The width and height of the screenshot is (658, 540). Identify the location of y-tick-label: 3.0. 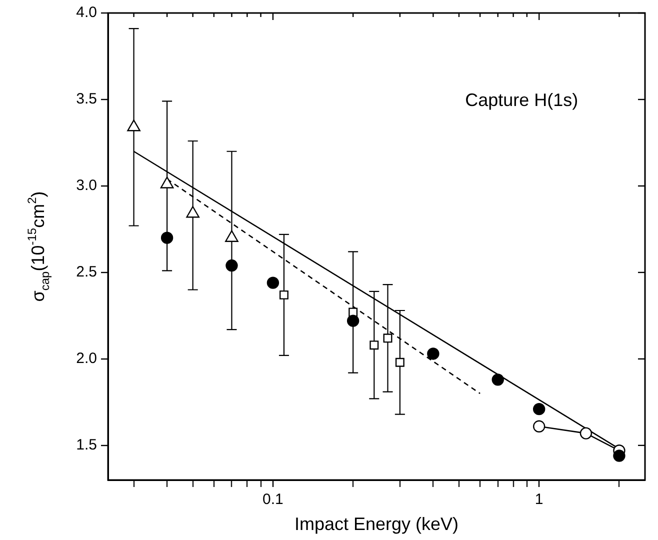
(86, 185).